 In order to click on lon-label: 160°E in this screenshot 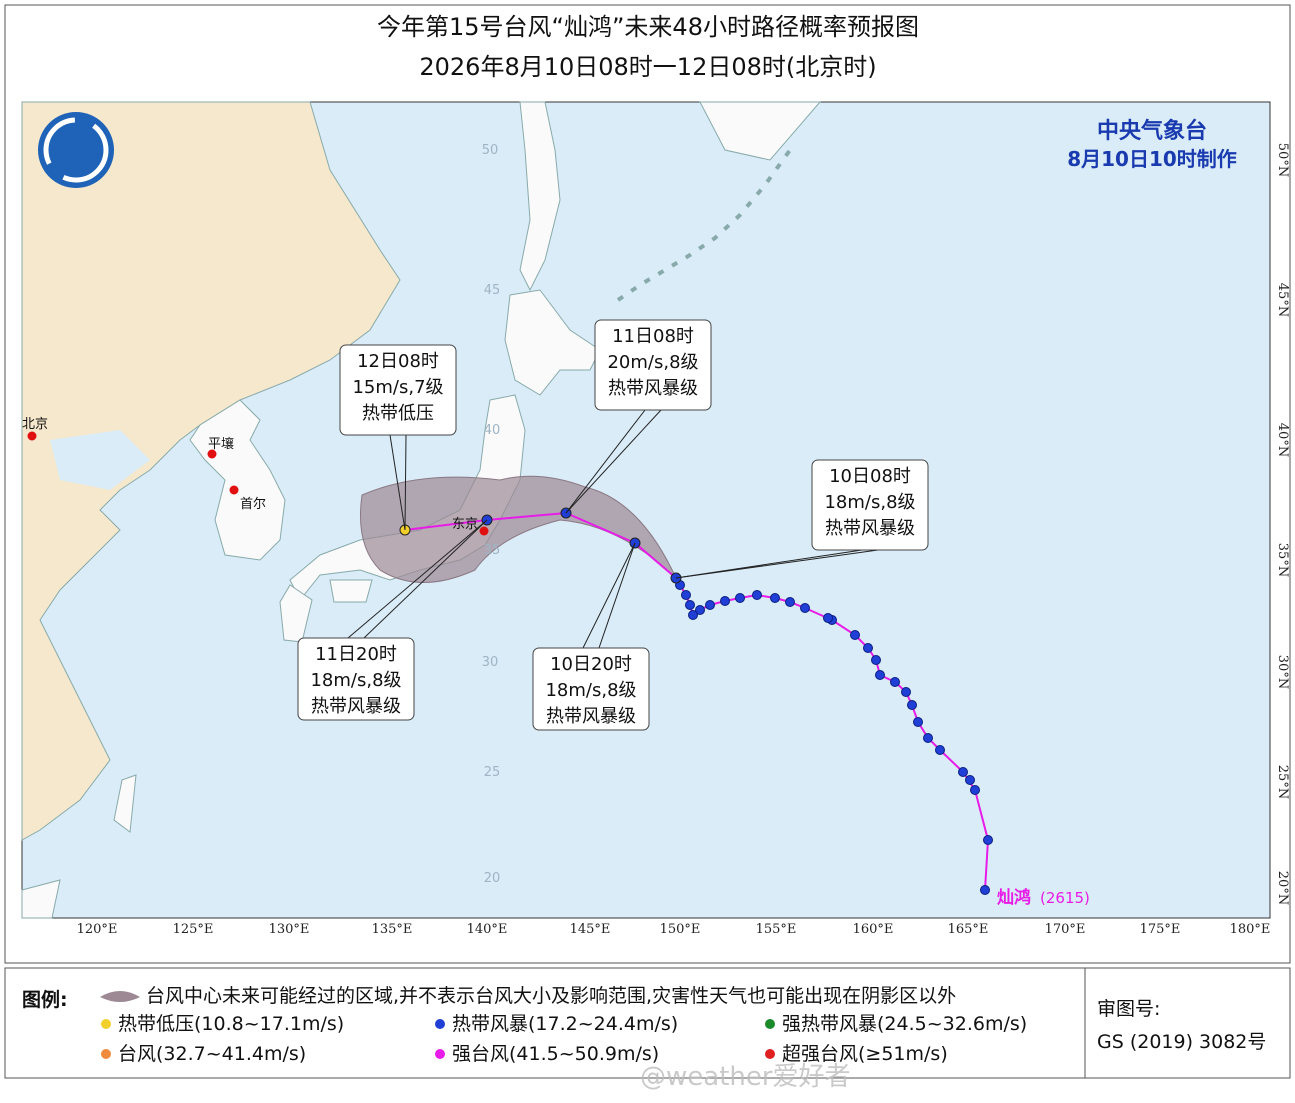, I will do `click(873, 929)`.